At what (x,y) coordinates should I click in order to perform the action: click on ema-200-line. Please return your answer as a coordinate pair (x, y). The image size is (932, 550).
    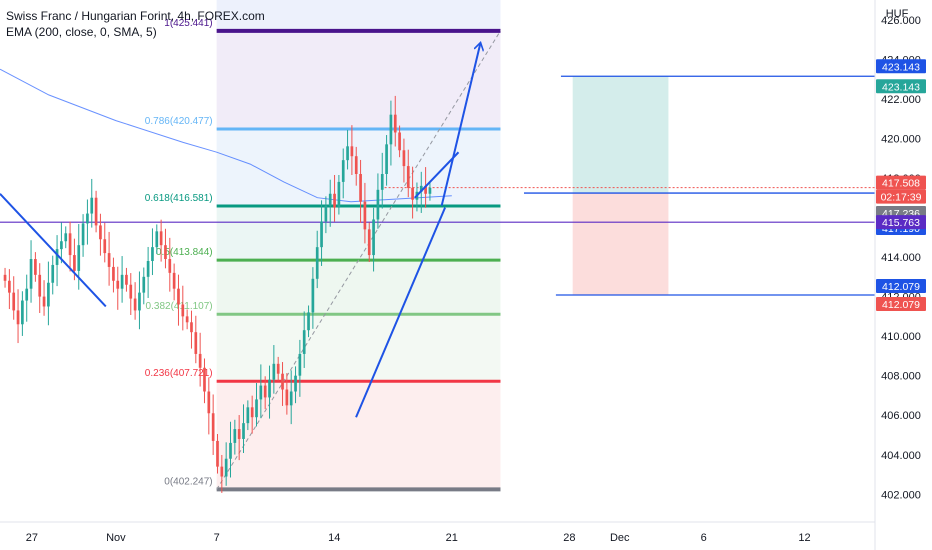
    Looking at the image, I should click on (226, 135).